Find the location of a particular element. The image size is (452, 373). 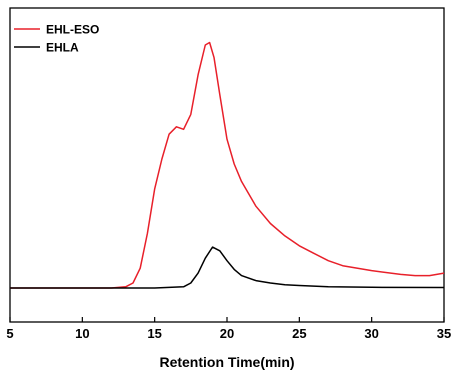

series-line-ehla is located at coordinates (227, 267).